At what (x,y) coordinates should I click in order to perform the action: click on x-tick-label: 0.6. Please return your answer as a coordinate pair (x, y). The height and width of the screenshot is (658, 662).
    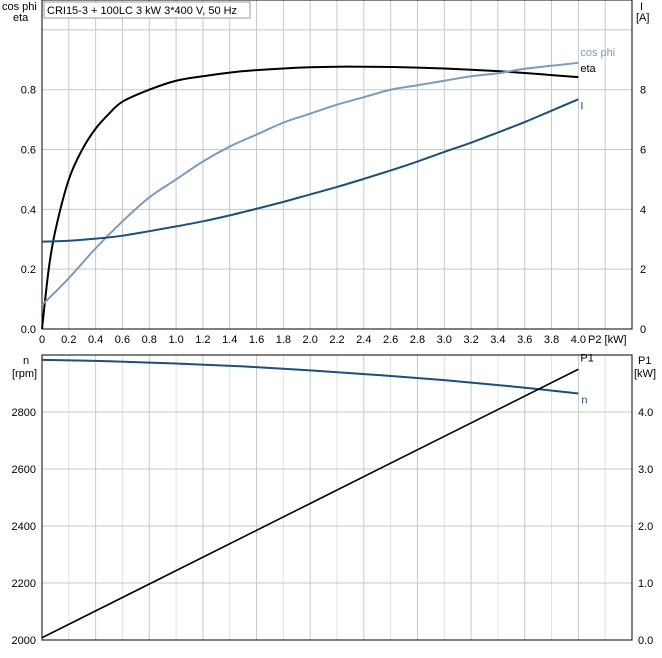
    Looking at the image, I should click on (122, 340).